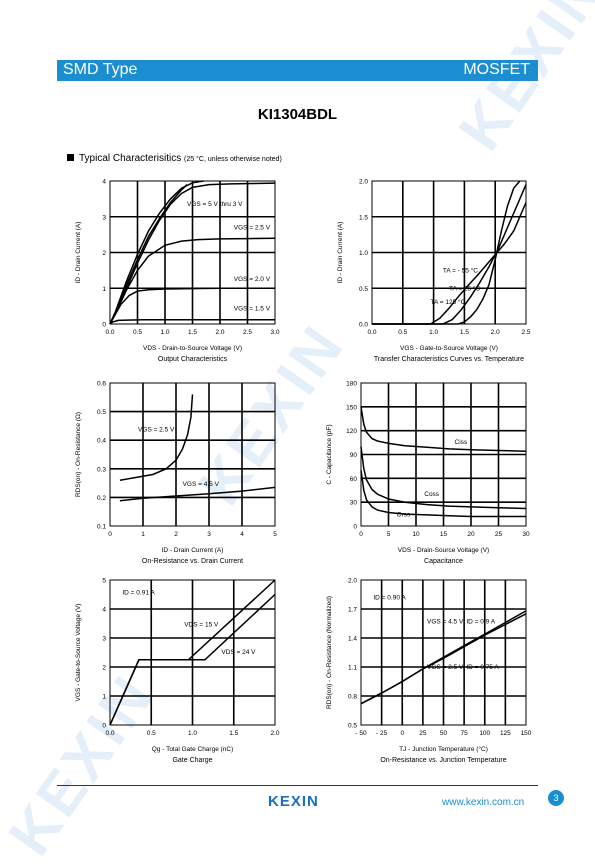  Describe the element at coordinates (448, 302) in the screenshot. I see `curve-label: TA = 125 °C` at that location.